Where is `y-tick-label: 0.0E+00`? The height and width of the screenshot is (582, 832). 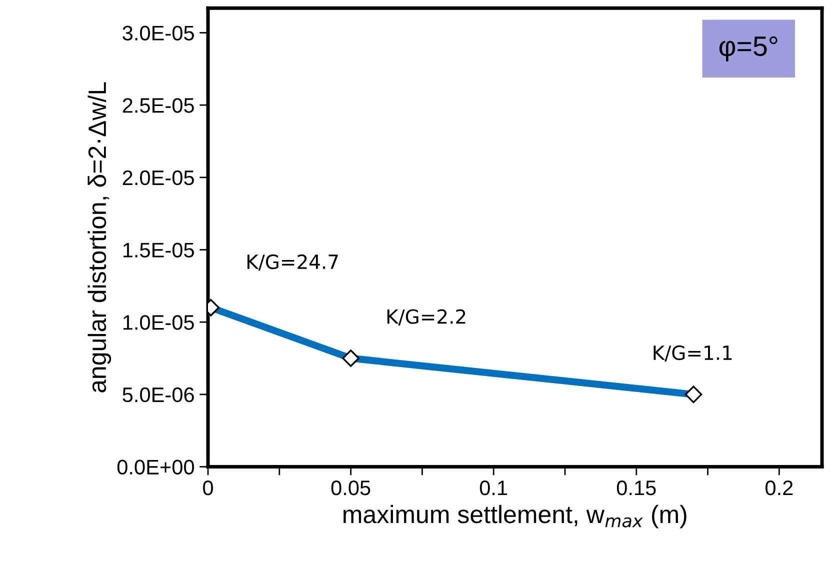
y-tick-label: 0.0E+00 is located at coordinates (155, 467).